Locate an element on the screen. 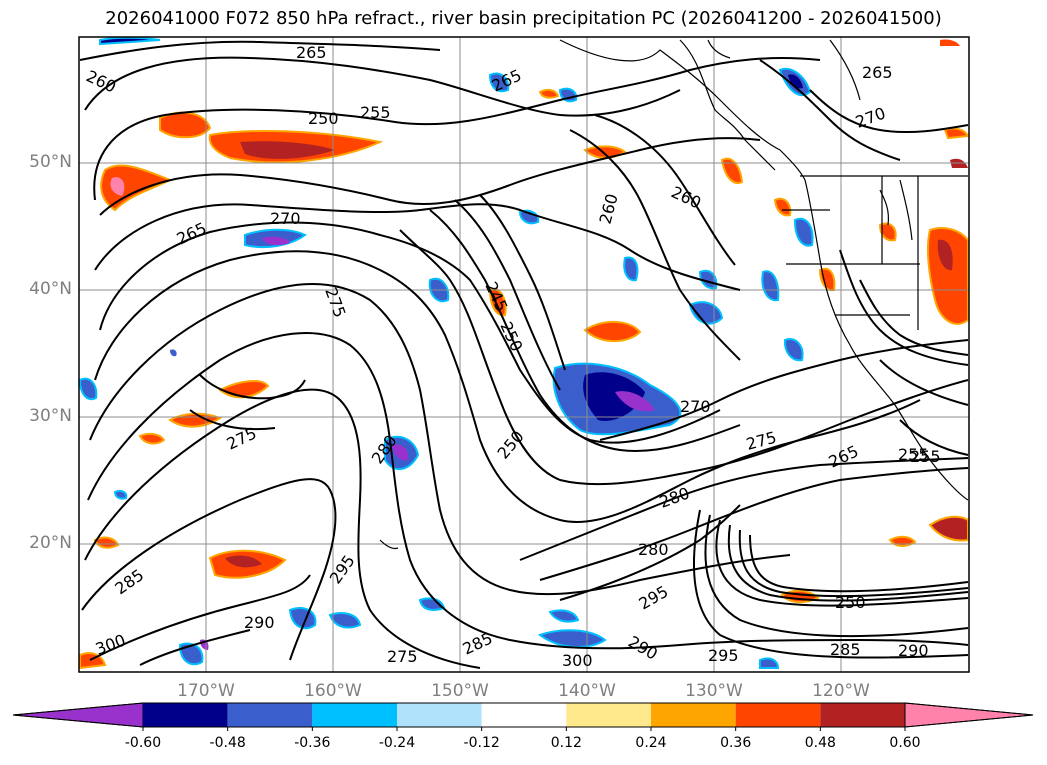 The width and height of the screenshot is (1047, 765). lat-label: 50°N is located at coordinates (50, 162).